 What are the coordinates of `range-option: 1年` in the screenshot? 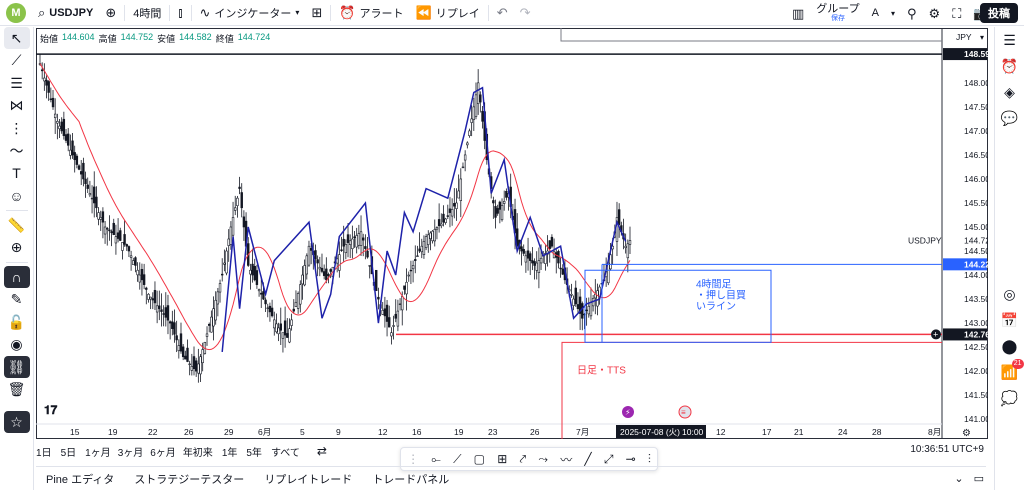 It's located at (229, 453).